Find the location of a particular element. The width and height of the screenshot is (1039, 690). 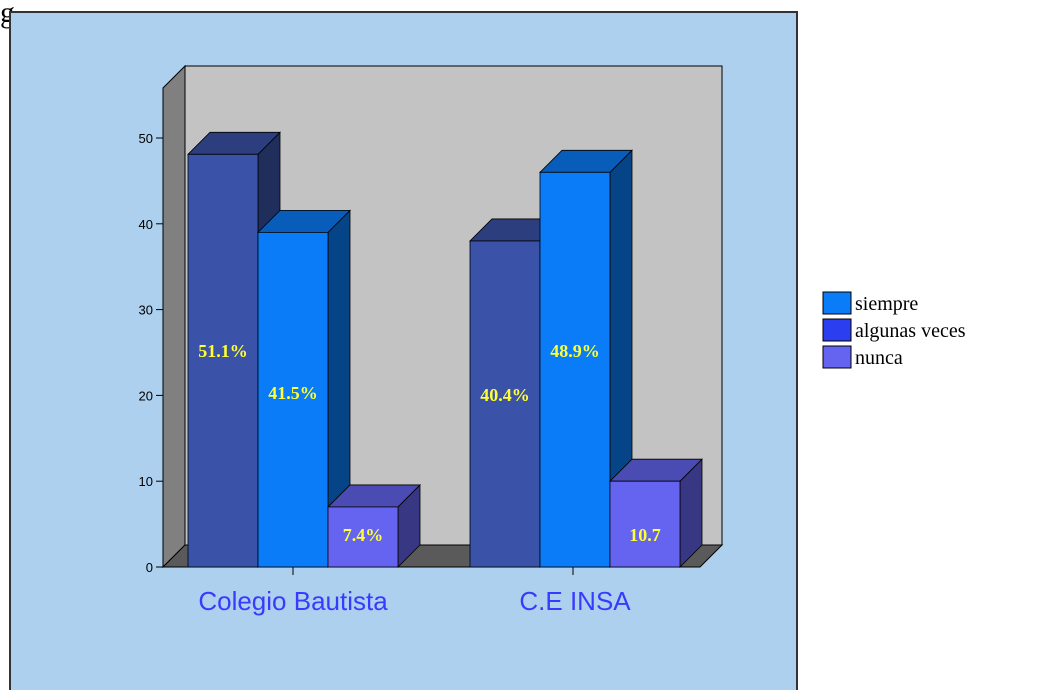

category-label: C.E INSA is located at coordinates (575, 601).